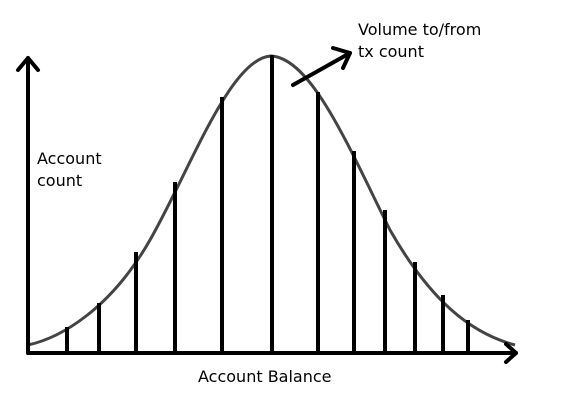 Image resolution: width=581 pixels, height=403 pixels. Describe the element at coordinates (391, 51) in the screenshot. I see `annotation-label-line2: tx count` at that location.